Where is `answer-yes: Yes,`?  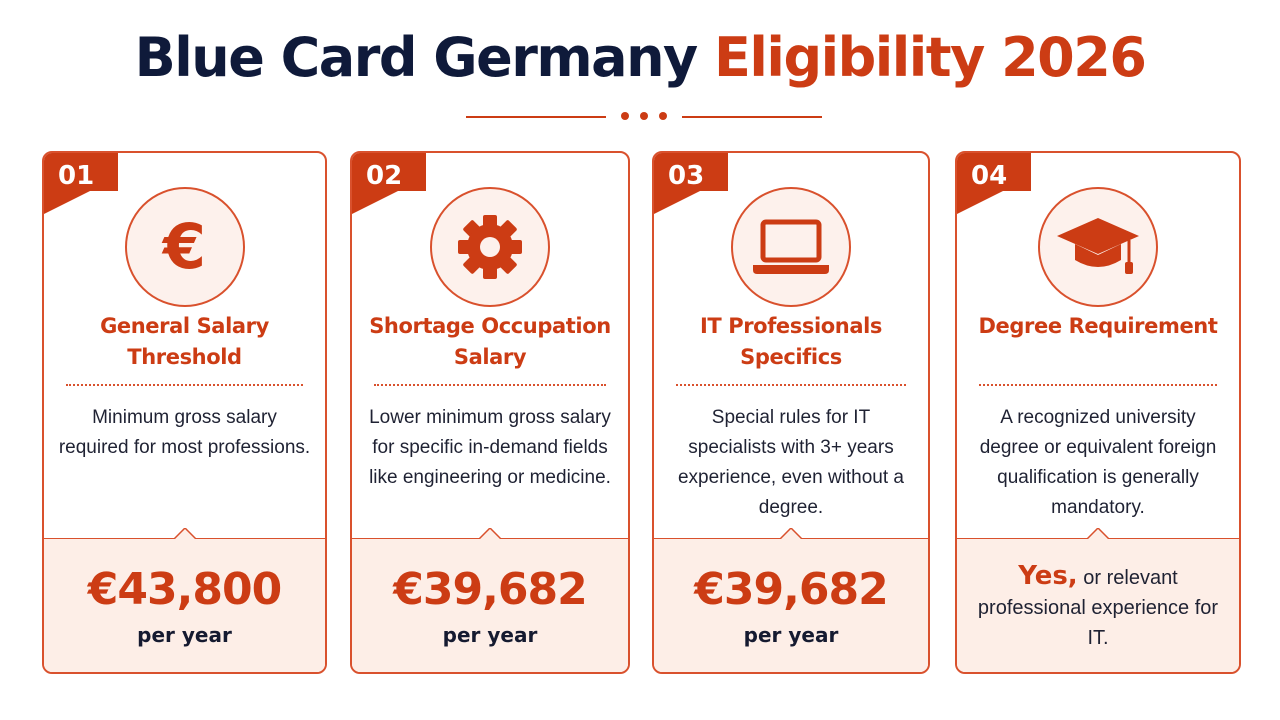 answer-yes: Yes, is located at coordinates (1048, 576).